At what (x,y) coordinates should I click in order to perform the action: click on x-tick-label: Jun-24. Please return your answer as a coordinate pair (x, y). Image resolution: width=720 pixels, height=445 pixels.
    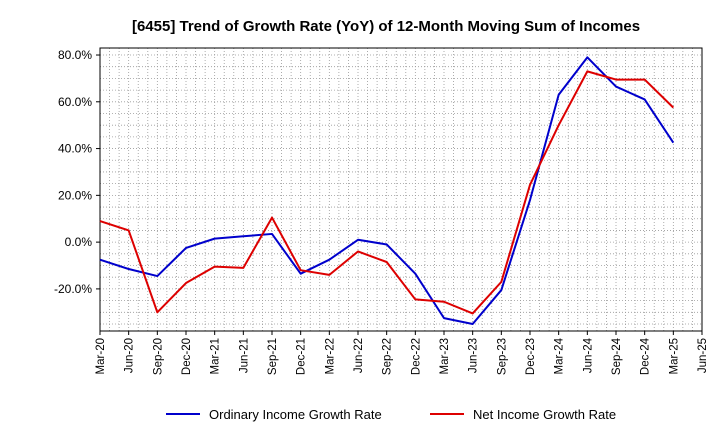
    Looking at the image, I should click on (588, 355).